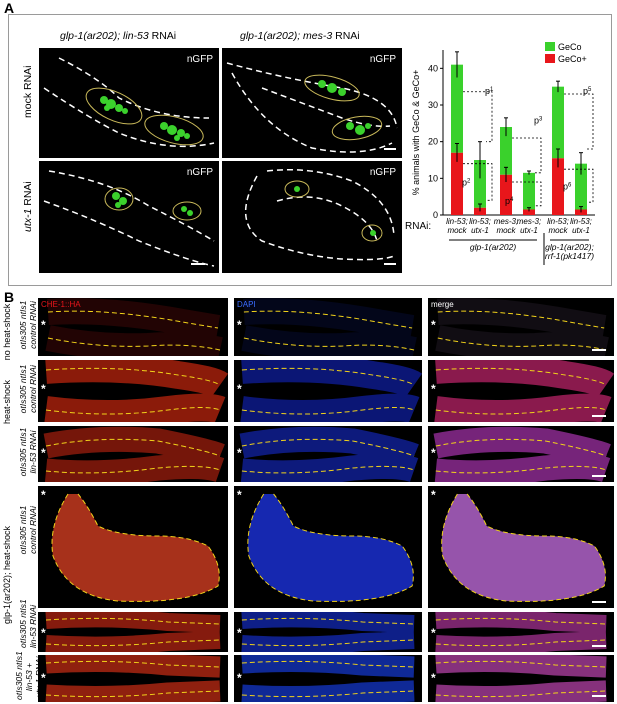  I want to click on micrograph-lin53-mock: nGFP, so click(129, 103).